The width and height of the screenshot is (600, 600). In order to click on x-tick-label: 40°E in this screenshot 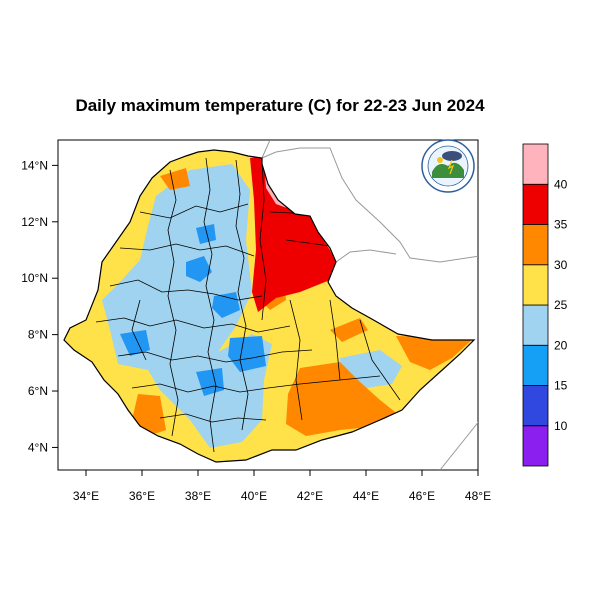, I will do `click(254, 496)`.